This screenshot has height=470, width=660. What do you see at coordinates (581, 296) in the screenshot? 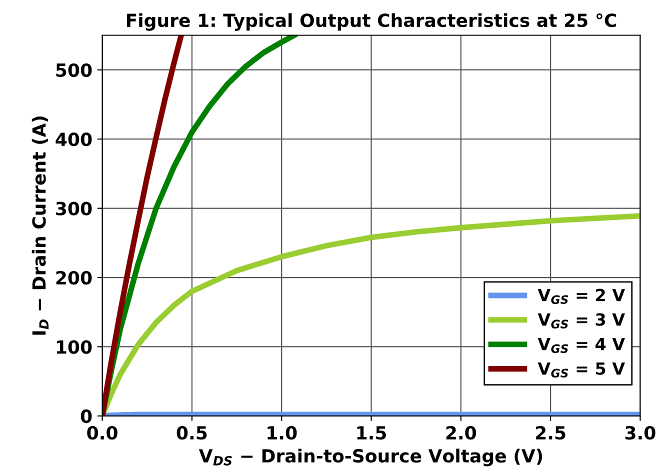
I see `legend-label: V$_{GS}$ = 2 V` at bounding box center [581, 296].